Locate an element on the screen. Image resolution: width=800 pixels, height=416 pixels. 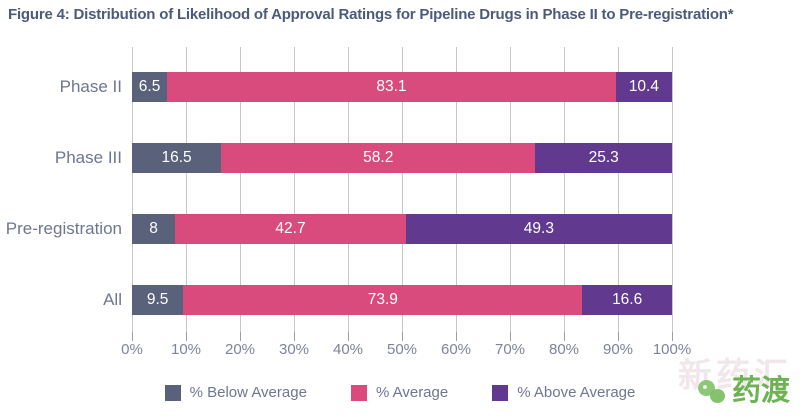
bar-segment-average: 58.2 is located at coordinates (378, 157).